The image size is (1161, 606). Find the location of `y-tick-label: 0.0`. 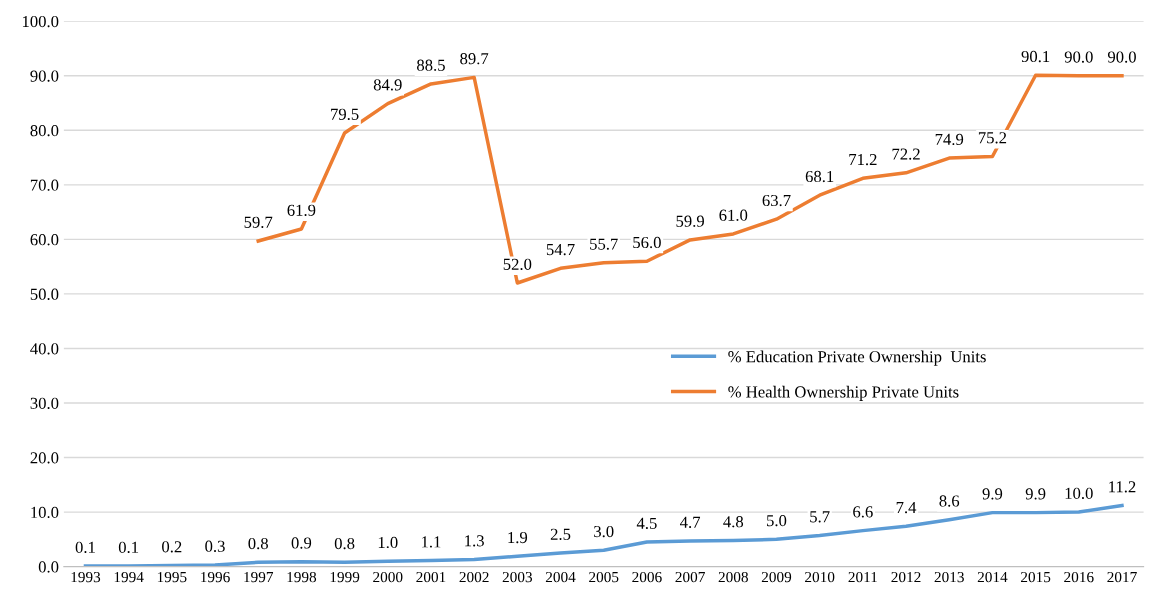

y-tick-label: 0.0 is located at coordinates (48, 567).